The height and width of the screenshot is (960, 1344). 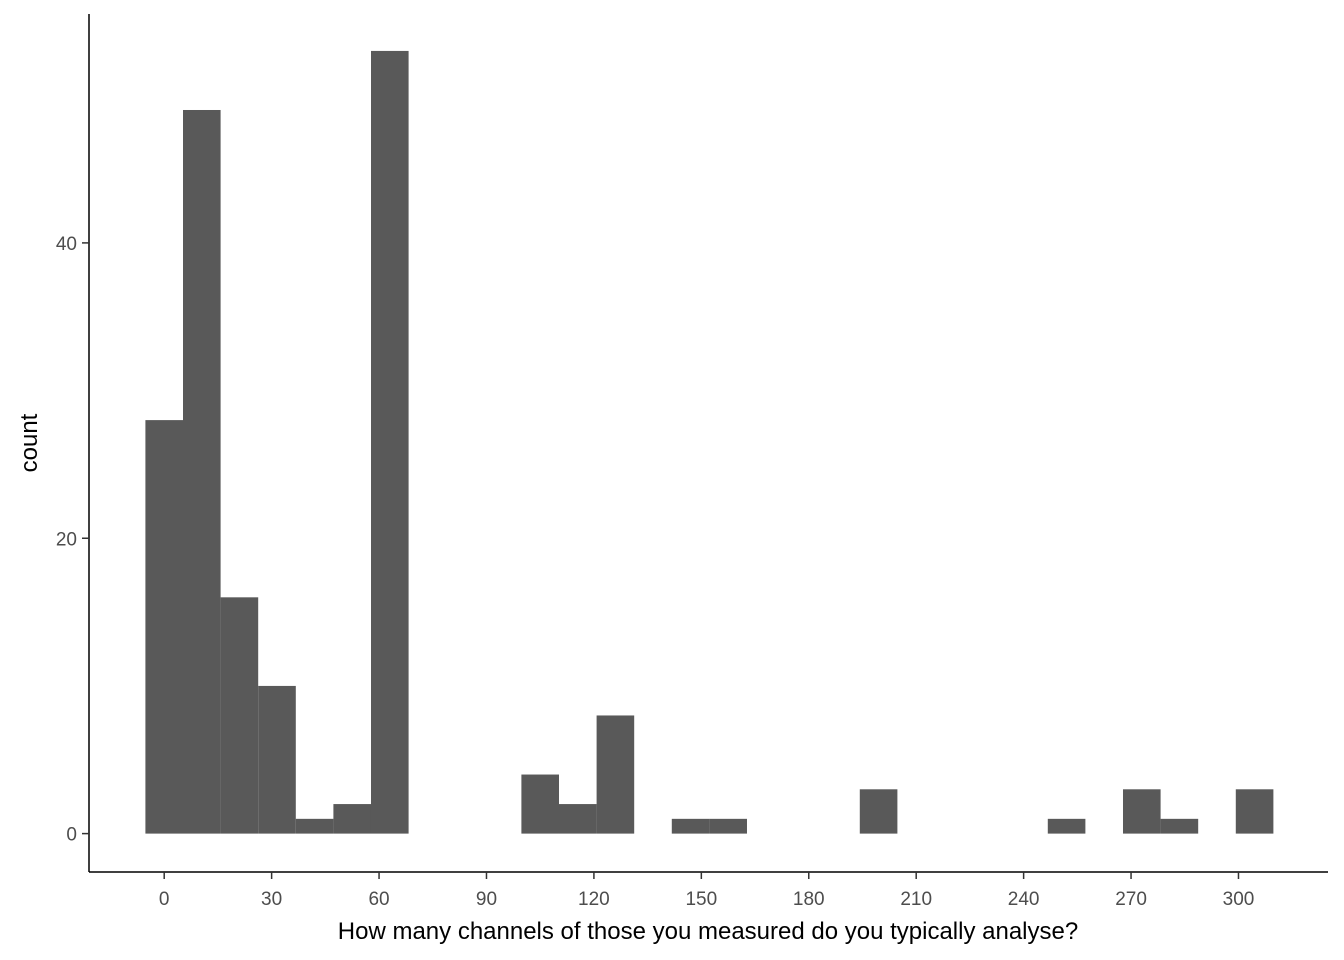 I want to click on y-tick-label-1: 20, so click(x=66, y=539).